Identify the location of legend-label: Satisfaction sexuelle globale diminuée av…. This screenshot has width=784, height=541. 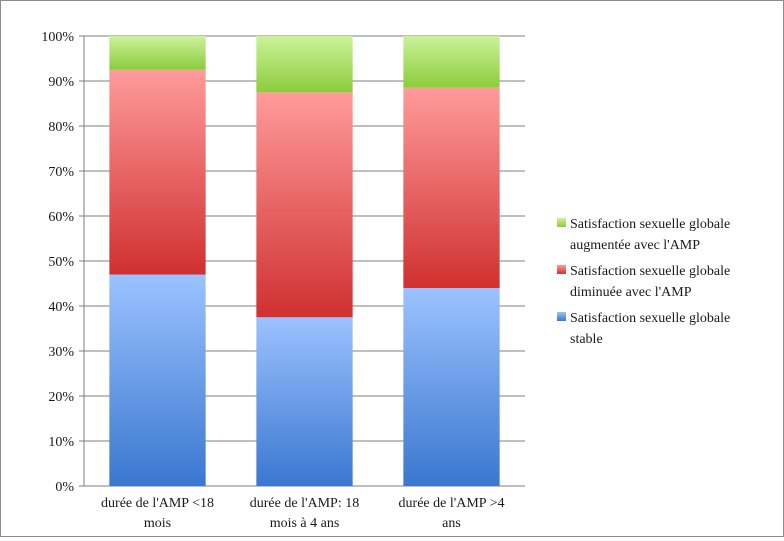
(650, 282).